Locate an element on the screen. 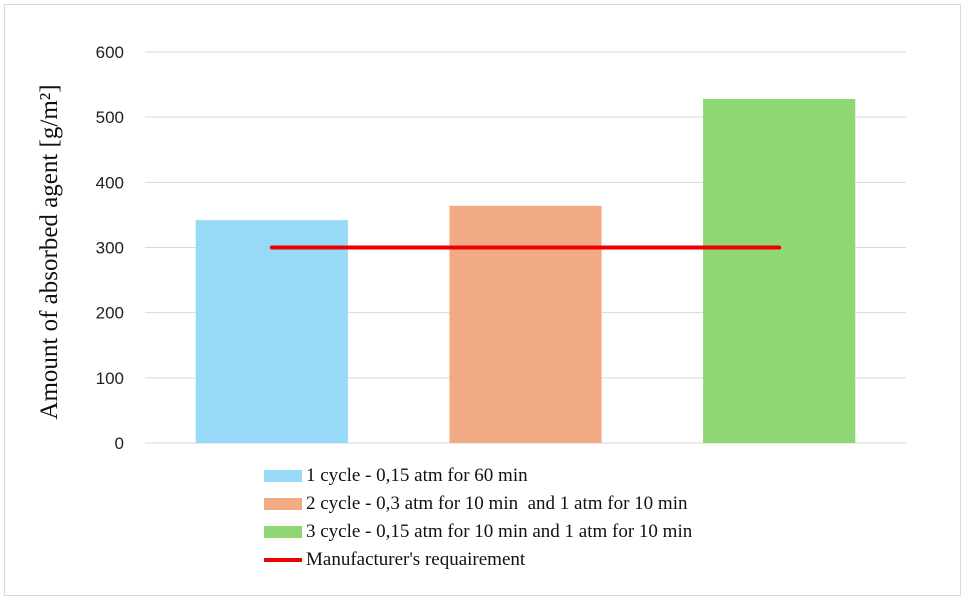  y-tick-label-600: 600 is located at coordinates (110, 52).